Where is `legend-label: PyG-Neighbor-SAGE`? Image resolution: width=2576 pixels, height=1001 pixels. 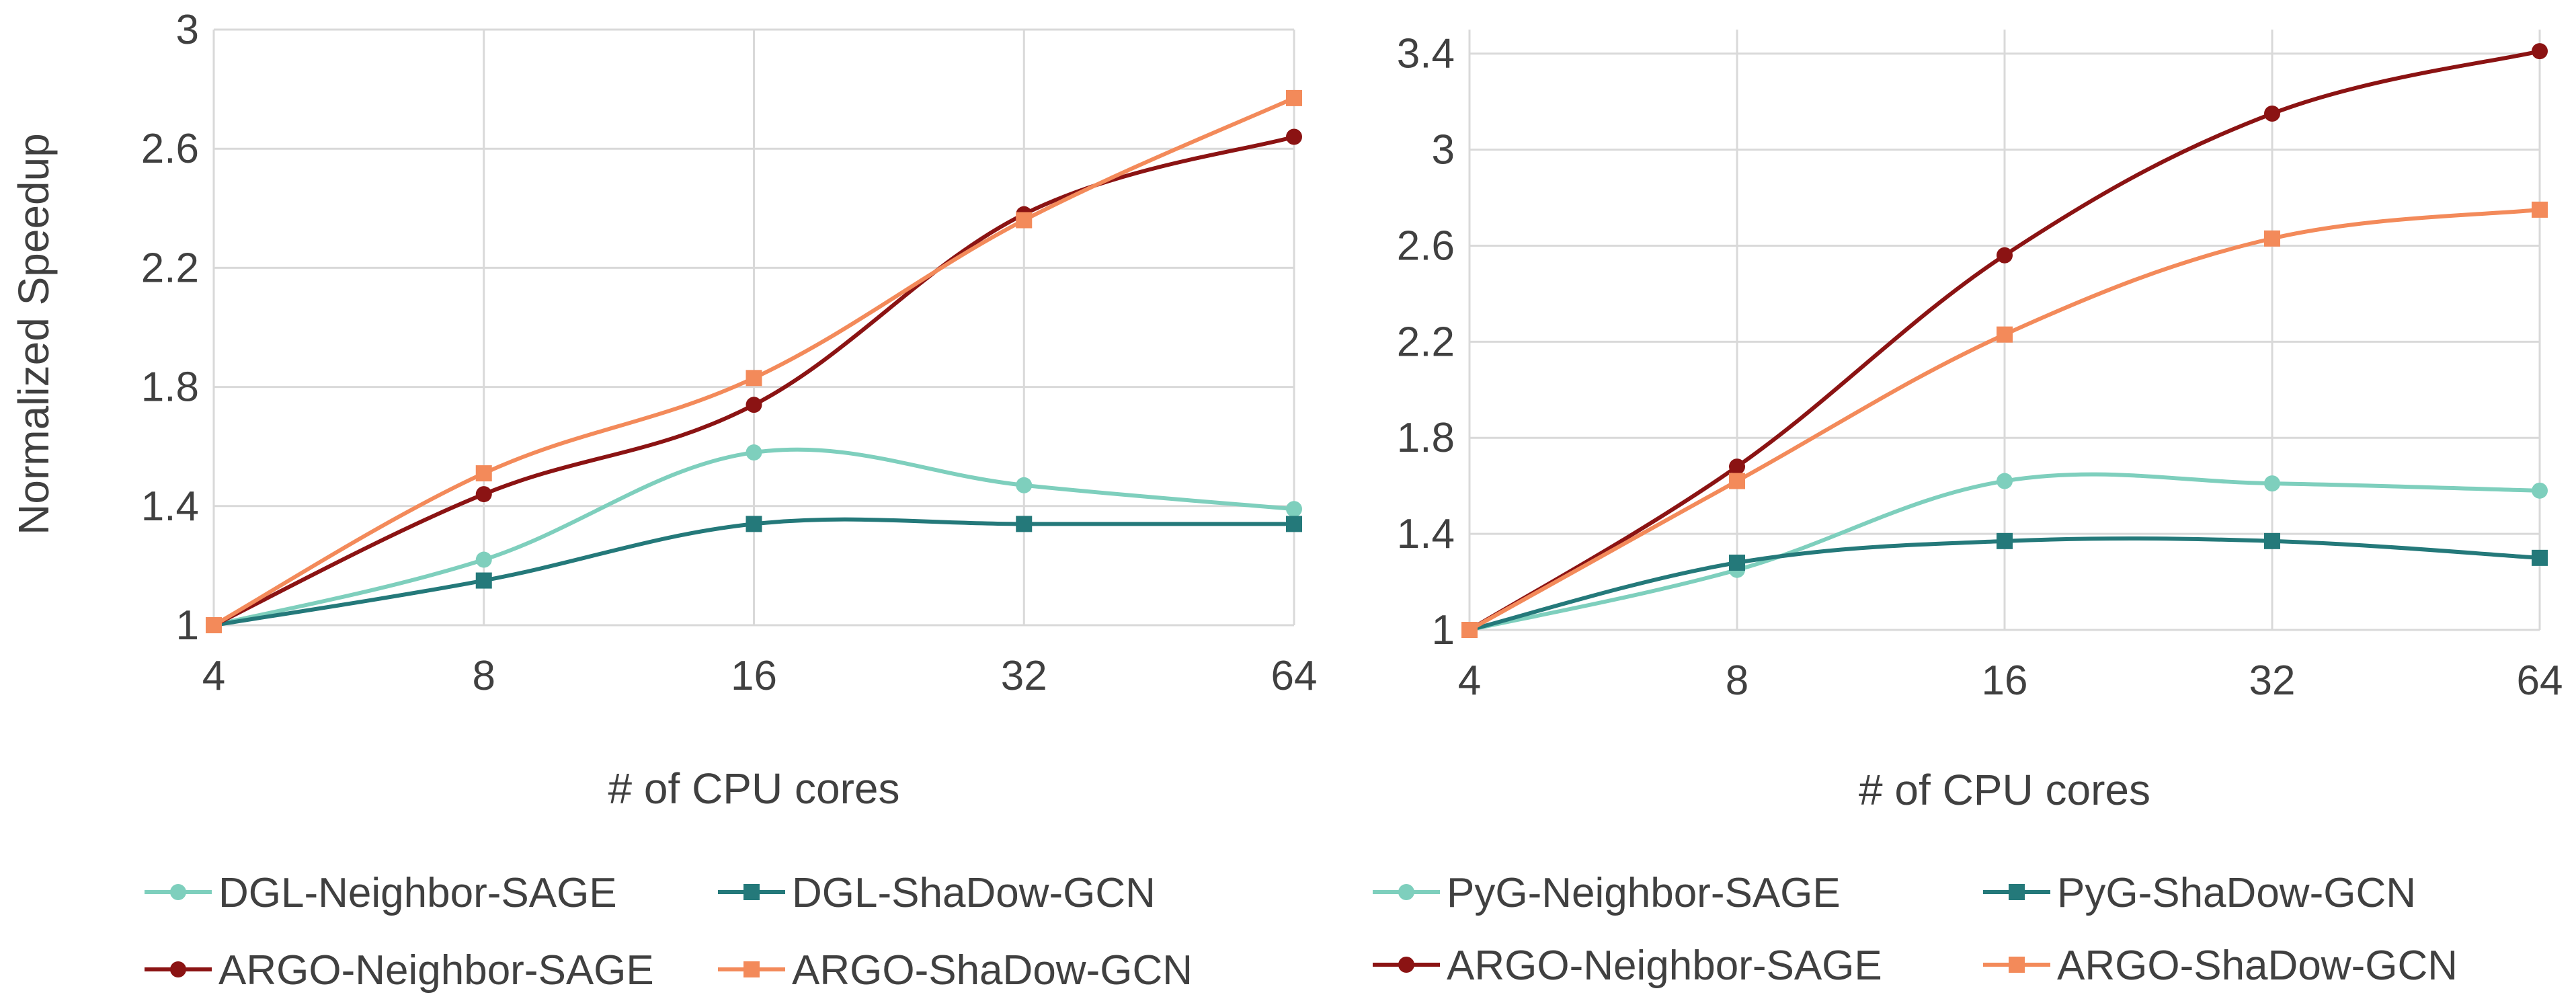 legend-label: PyG-Neighbor-SAGE is located at coordinates (1644, 893).